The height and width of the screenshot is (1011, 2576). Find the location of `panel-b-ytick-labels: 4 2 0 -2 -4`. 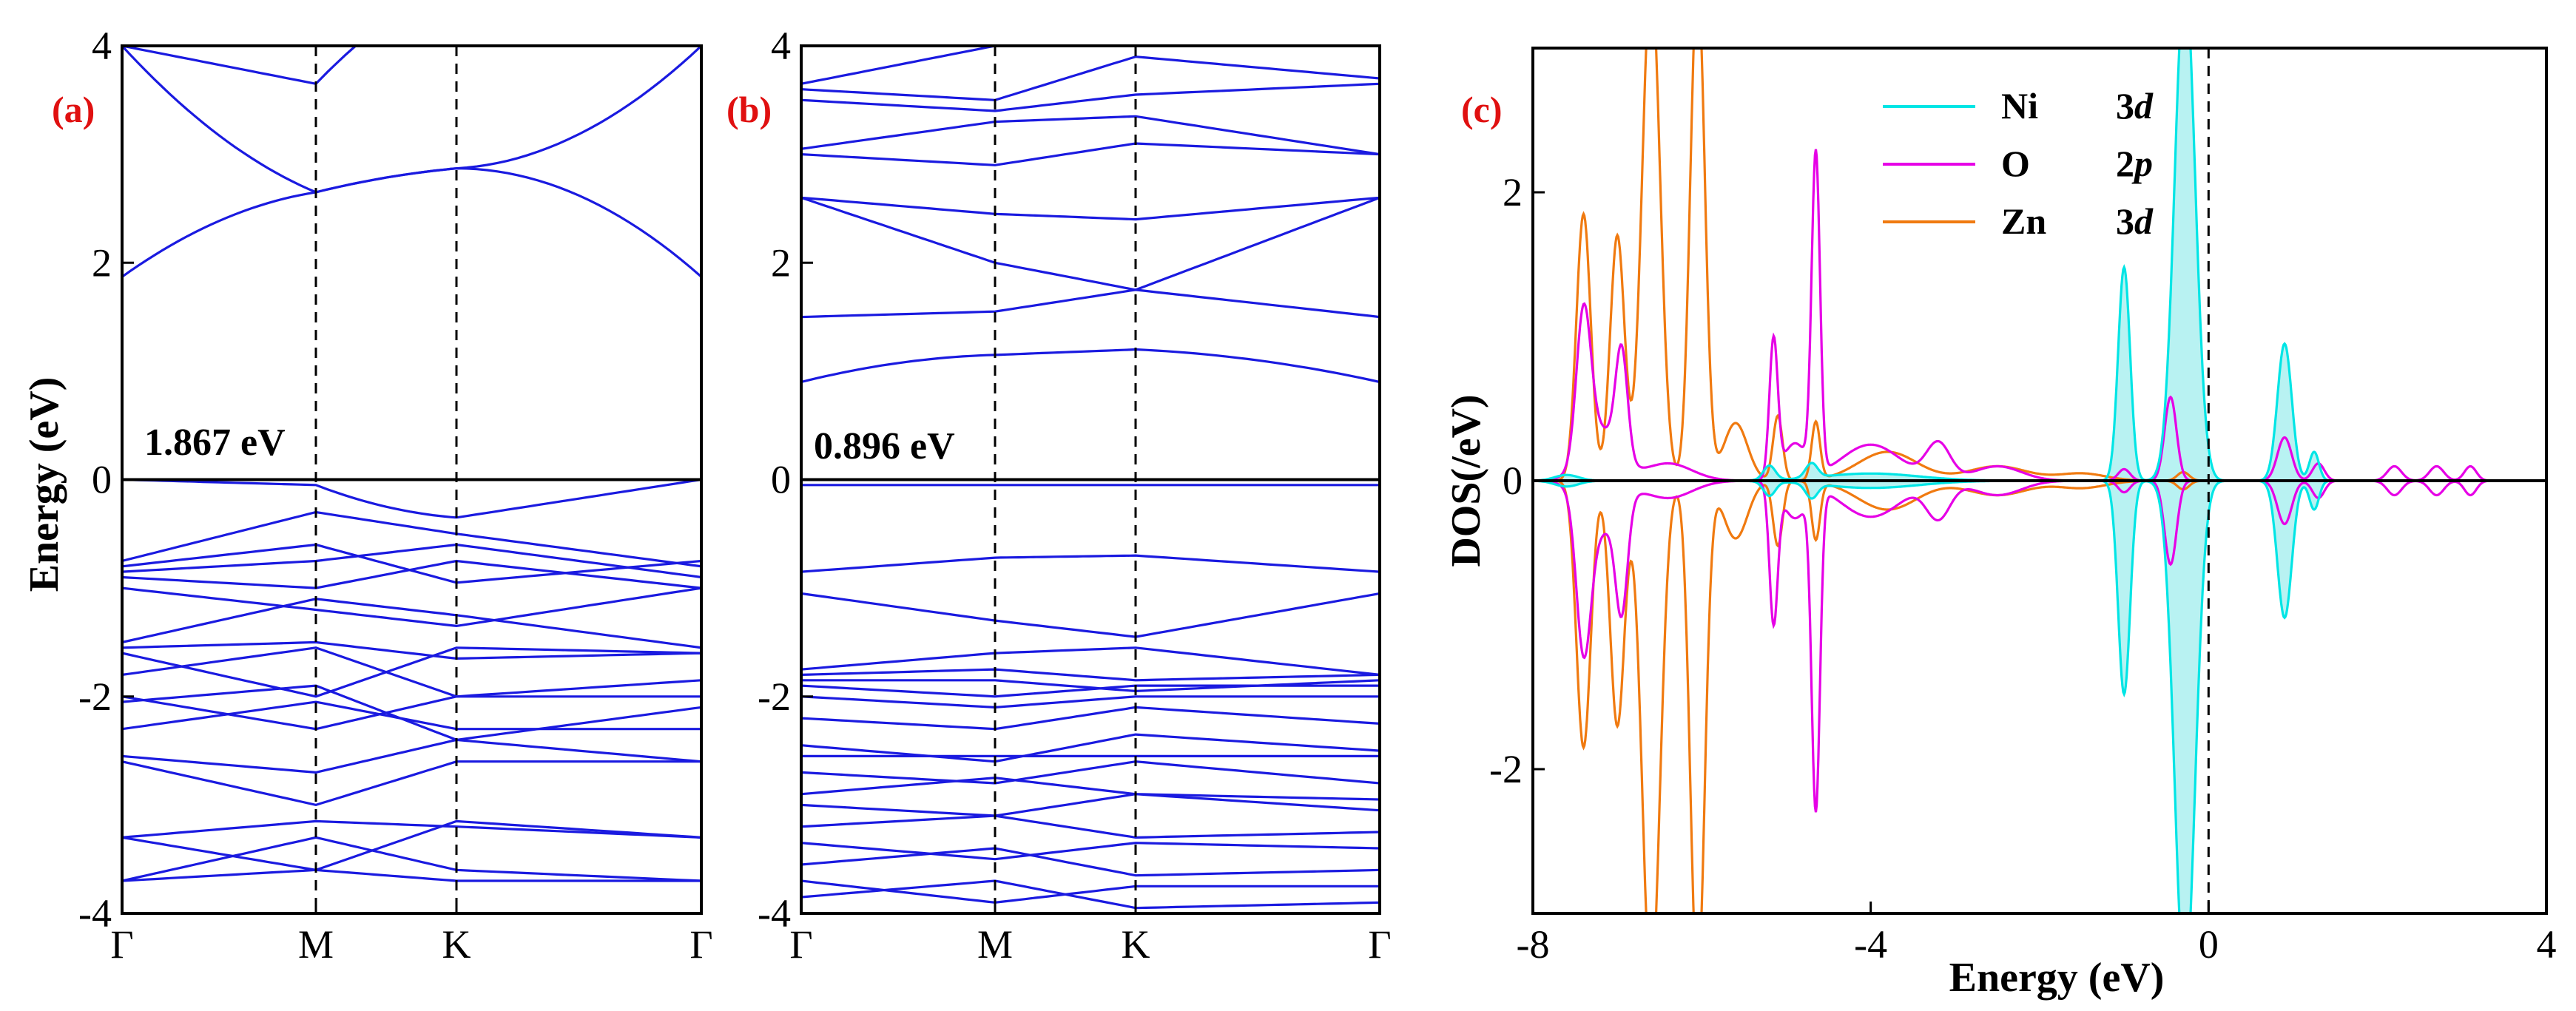

panel-b-ytick-labels: 4 2 0 -2 -4 is located at coordinates (774, 480).